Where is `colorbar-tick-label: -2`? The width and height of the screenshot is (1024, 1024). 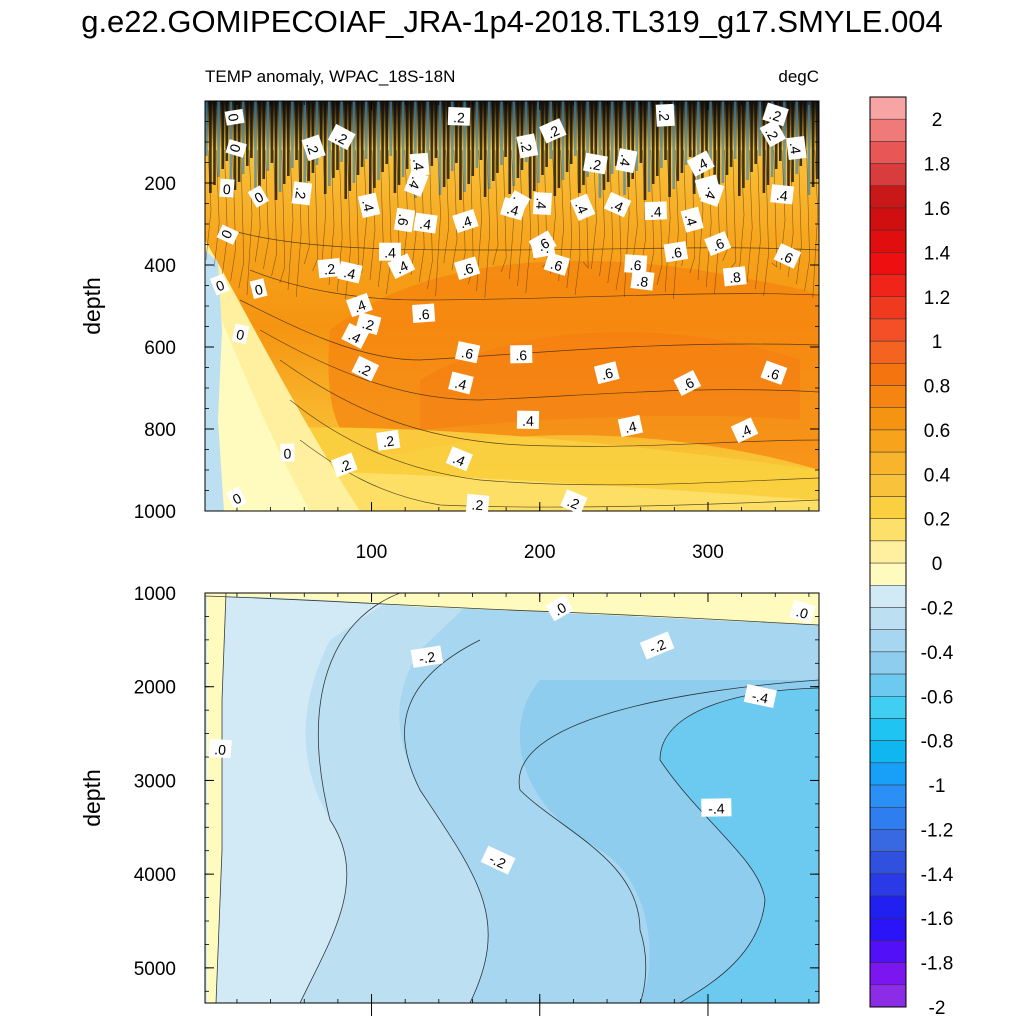
colorbar-tick-label: -2 is located at coordinates (937, 1008).